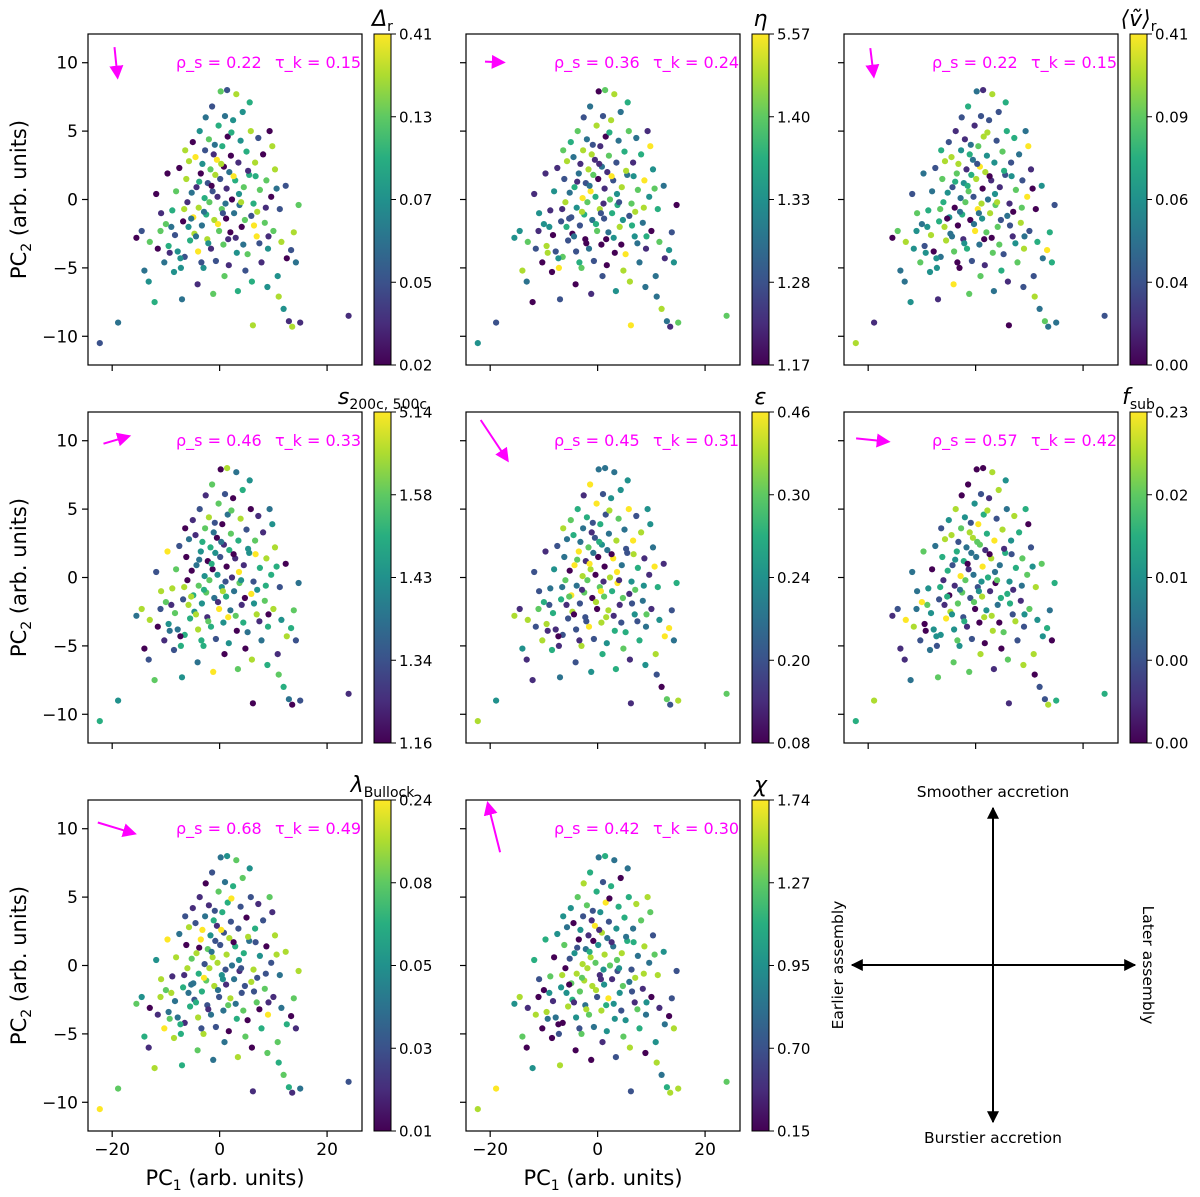  I want to click on colorbar-tick-label: 0.04, so click(1171, 283).